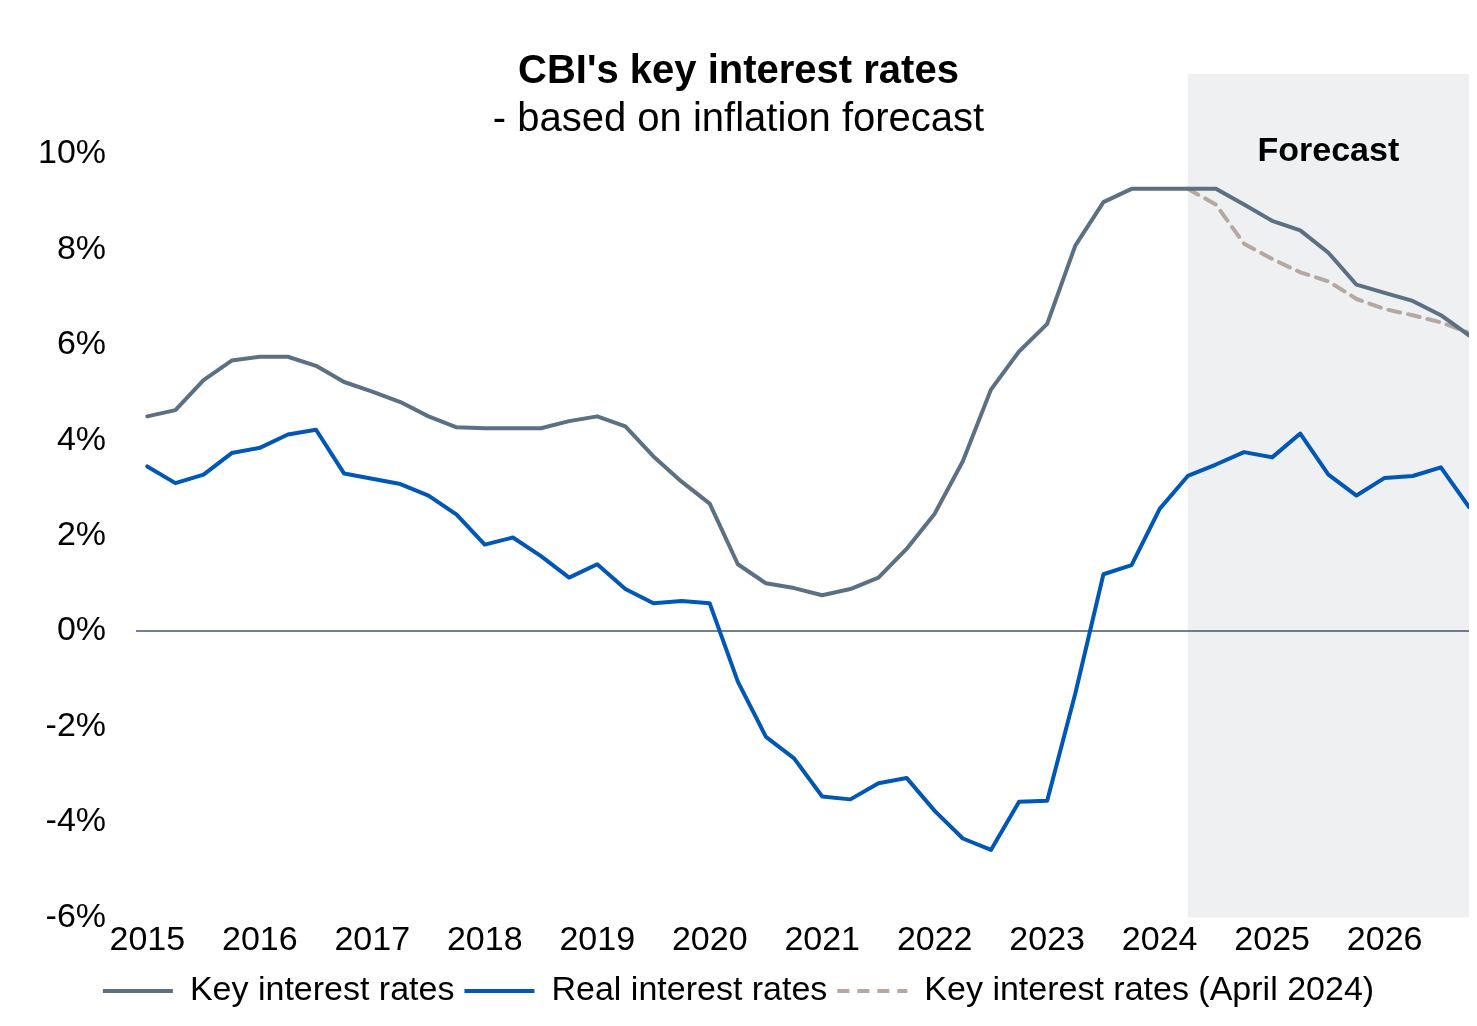 The width and height of the screenshot is (1477, 1026). What do you see at coordinates (709, 937) in the screenshot?
I see `x-tick-label: 2020` at bounding box center [709, 937].